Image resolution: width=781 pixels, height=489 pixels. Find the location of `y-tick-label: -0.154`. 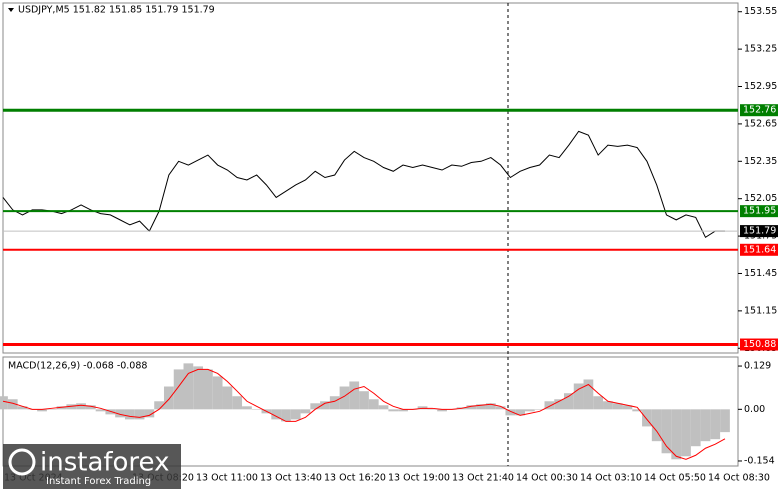

y-tick-label: -0.154 is located at coordinates (759, 460).